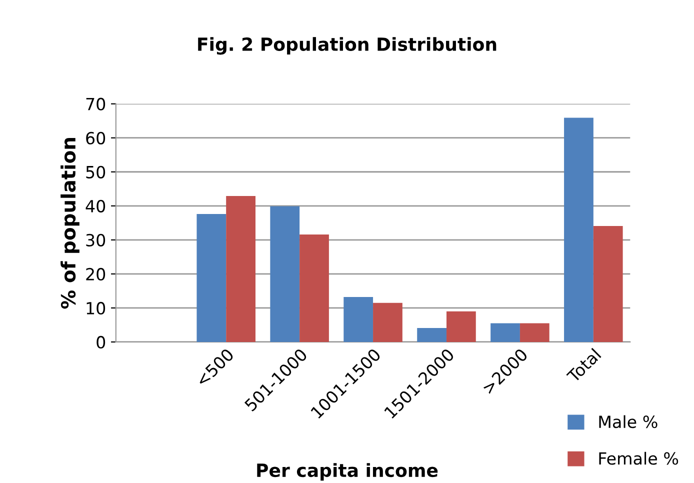 This screenshot has width=694, height=483. I want to click on legend-label: Male %, so click(628, 421).